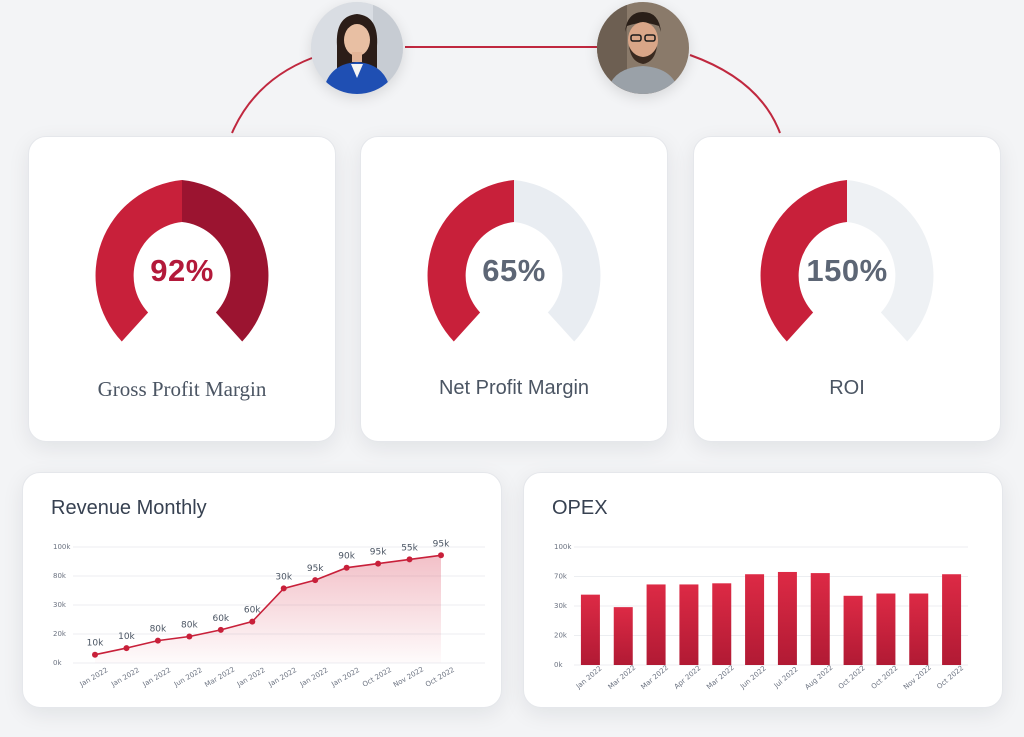 The image size is (1024, 737). Describe the element at coordinates (847, 270) in the screenshot. I see `kpi-value: 150%` at that location.